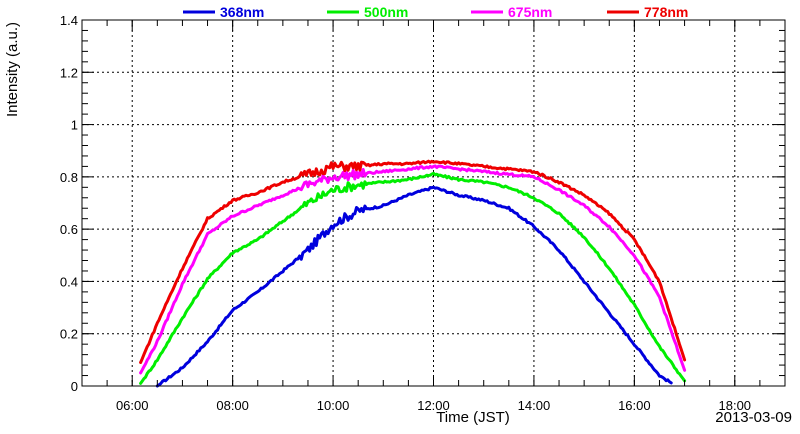 This screenshot has width=800, height=434. What do you see at coordinates (132, 405) in the screenshot?
I see `x-tick-label: 06:00` at bounding box center [132, 405].